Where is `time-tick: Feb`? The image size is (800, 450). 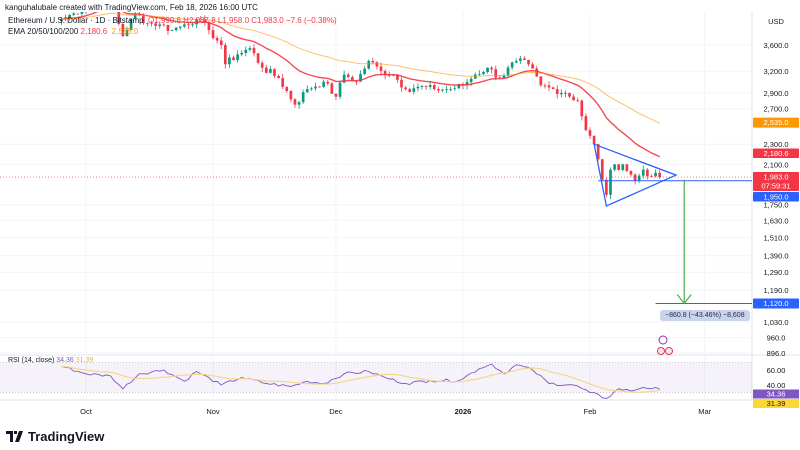 time-tick: Feb is located at coordinates (590, 411).